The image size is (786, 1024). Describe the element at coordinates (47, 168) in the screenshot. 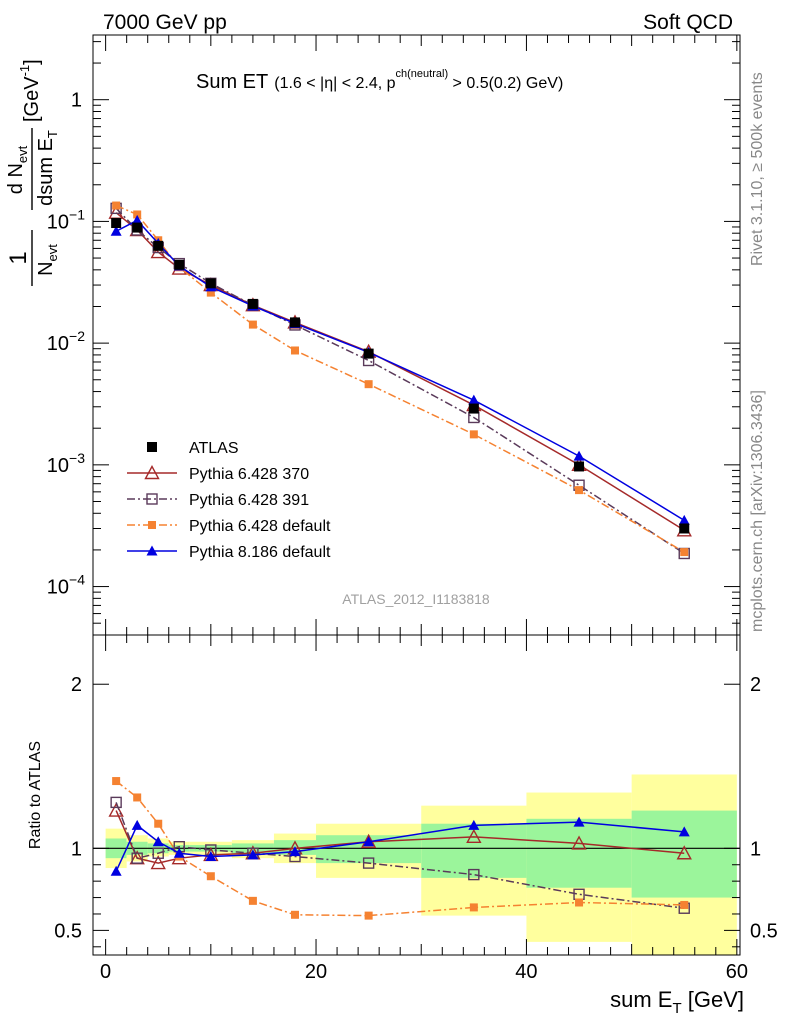

I see `y-label-denominator: dsum ET` at that location.